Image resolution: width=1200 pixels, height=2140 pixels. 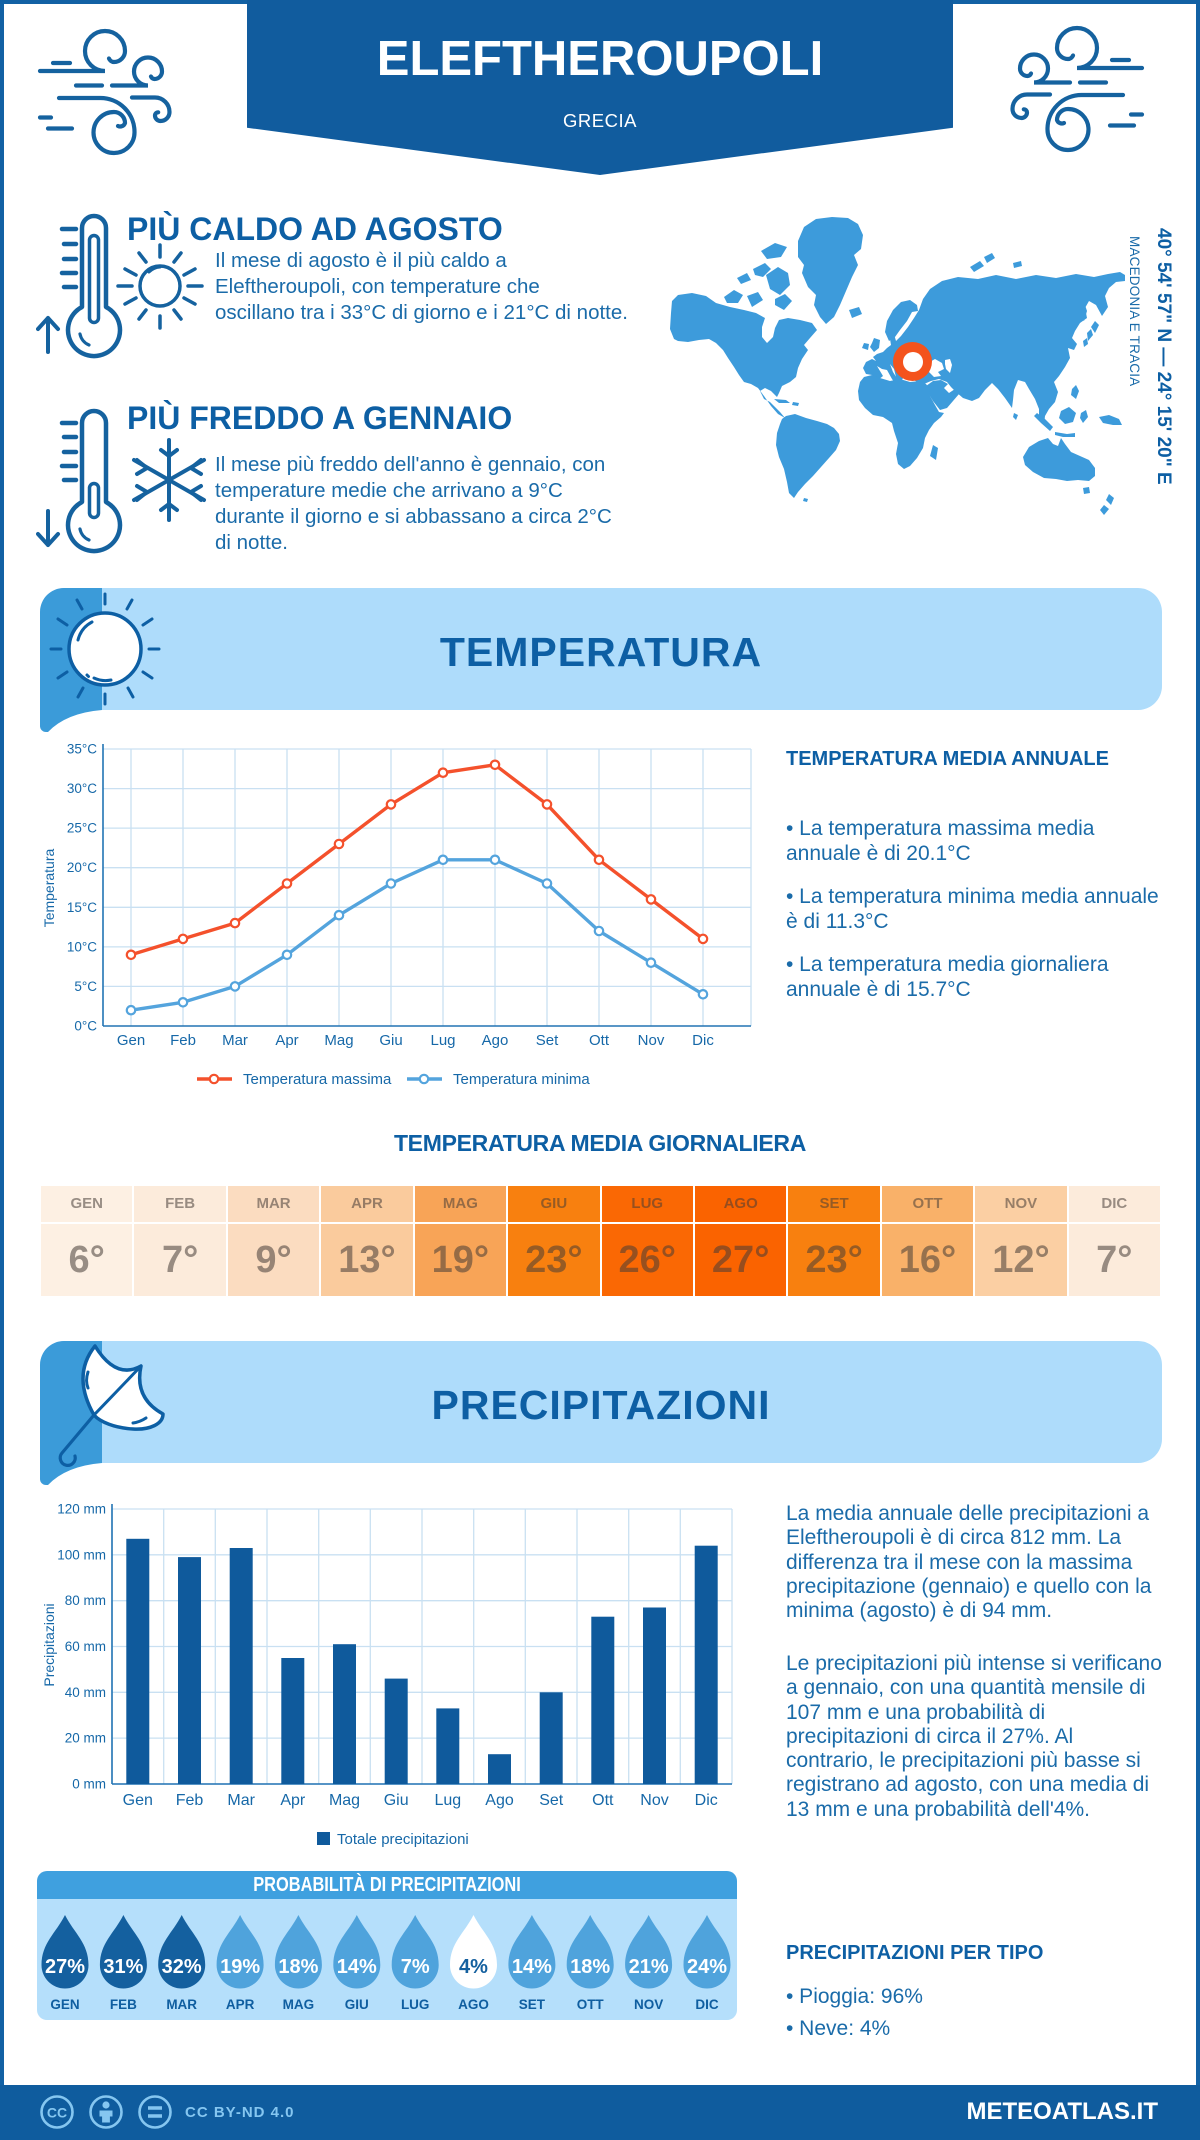 What do you see at coordinates (473, 2004) in the screenshot?
I see `svg-text: AGO` at bounding box center [473, 2004].